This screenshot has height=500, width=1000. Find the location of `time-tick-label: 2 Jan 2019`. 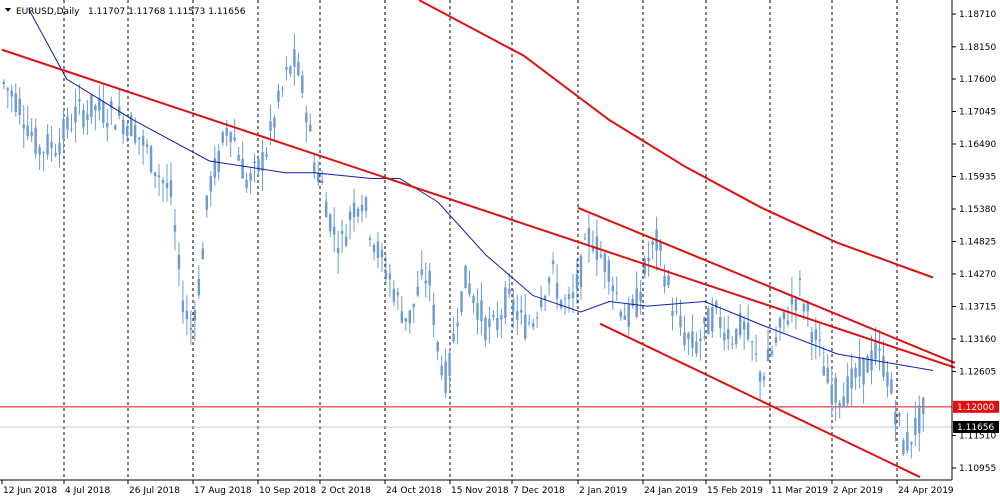

time-tick-label: 2 Jan 2019 is located at coordinates (603, 491).